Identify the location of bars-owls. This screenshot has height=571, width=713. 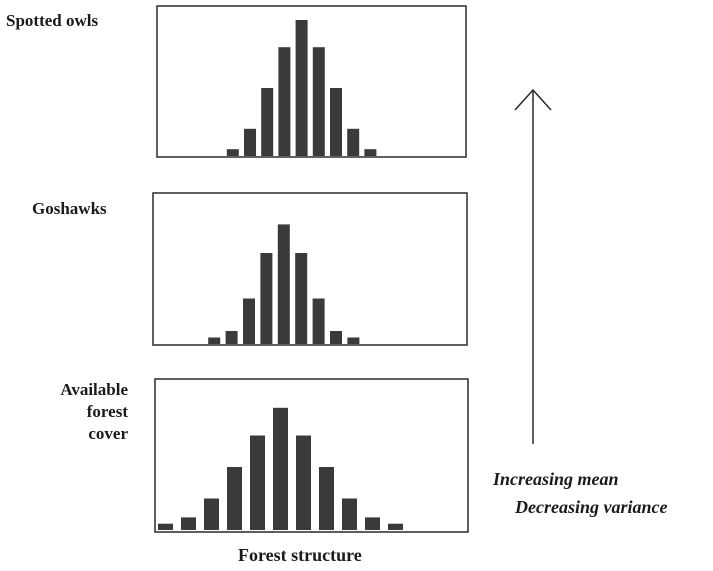
(301, 88).